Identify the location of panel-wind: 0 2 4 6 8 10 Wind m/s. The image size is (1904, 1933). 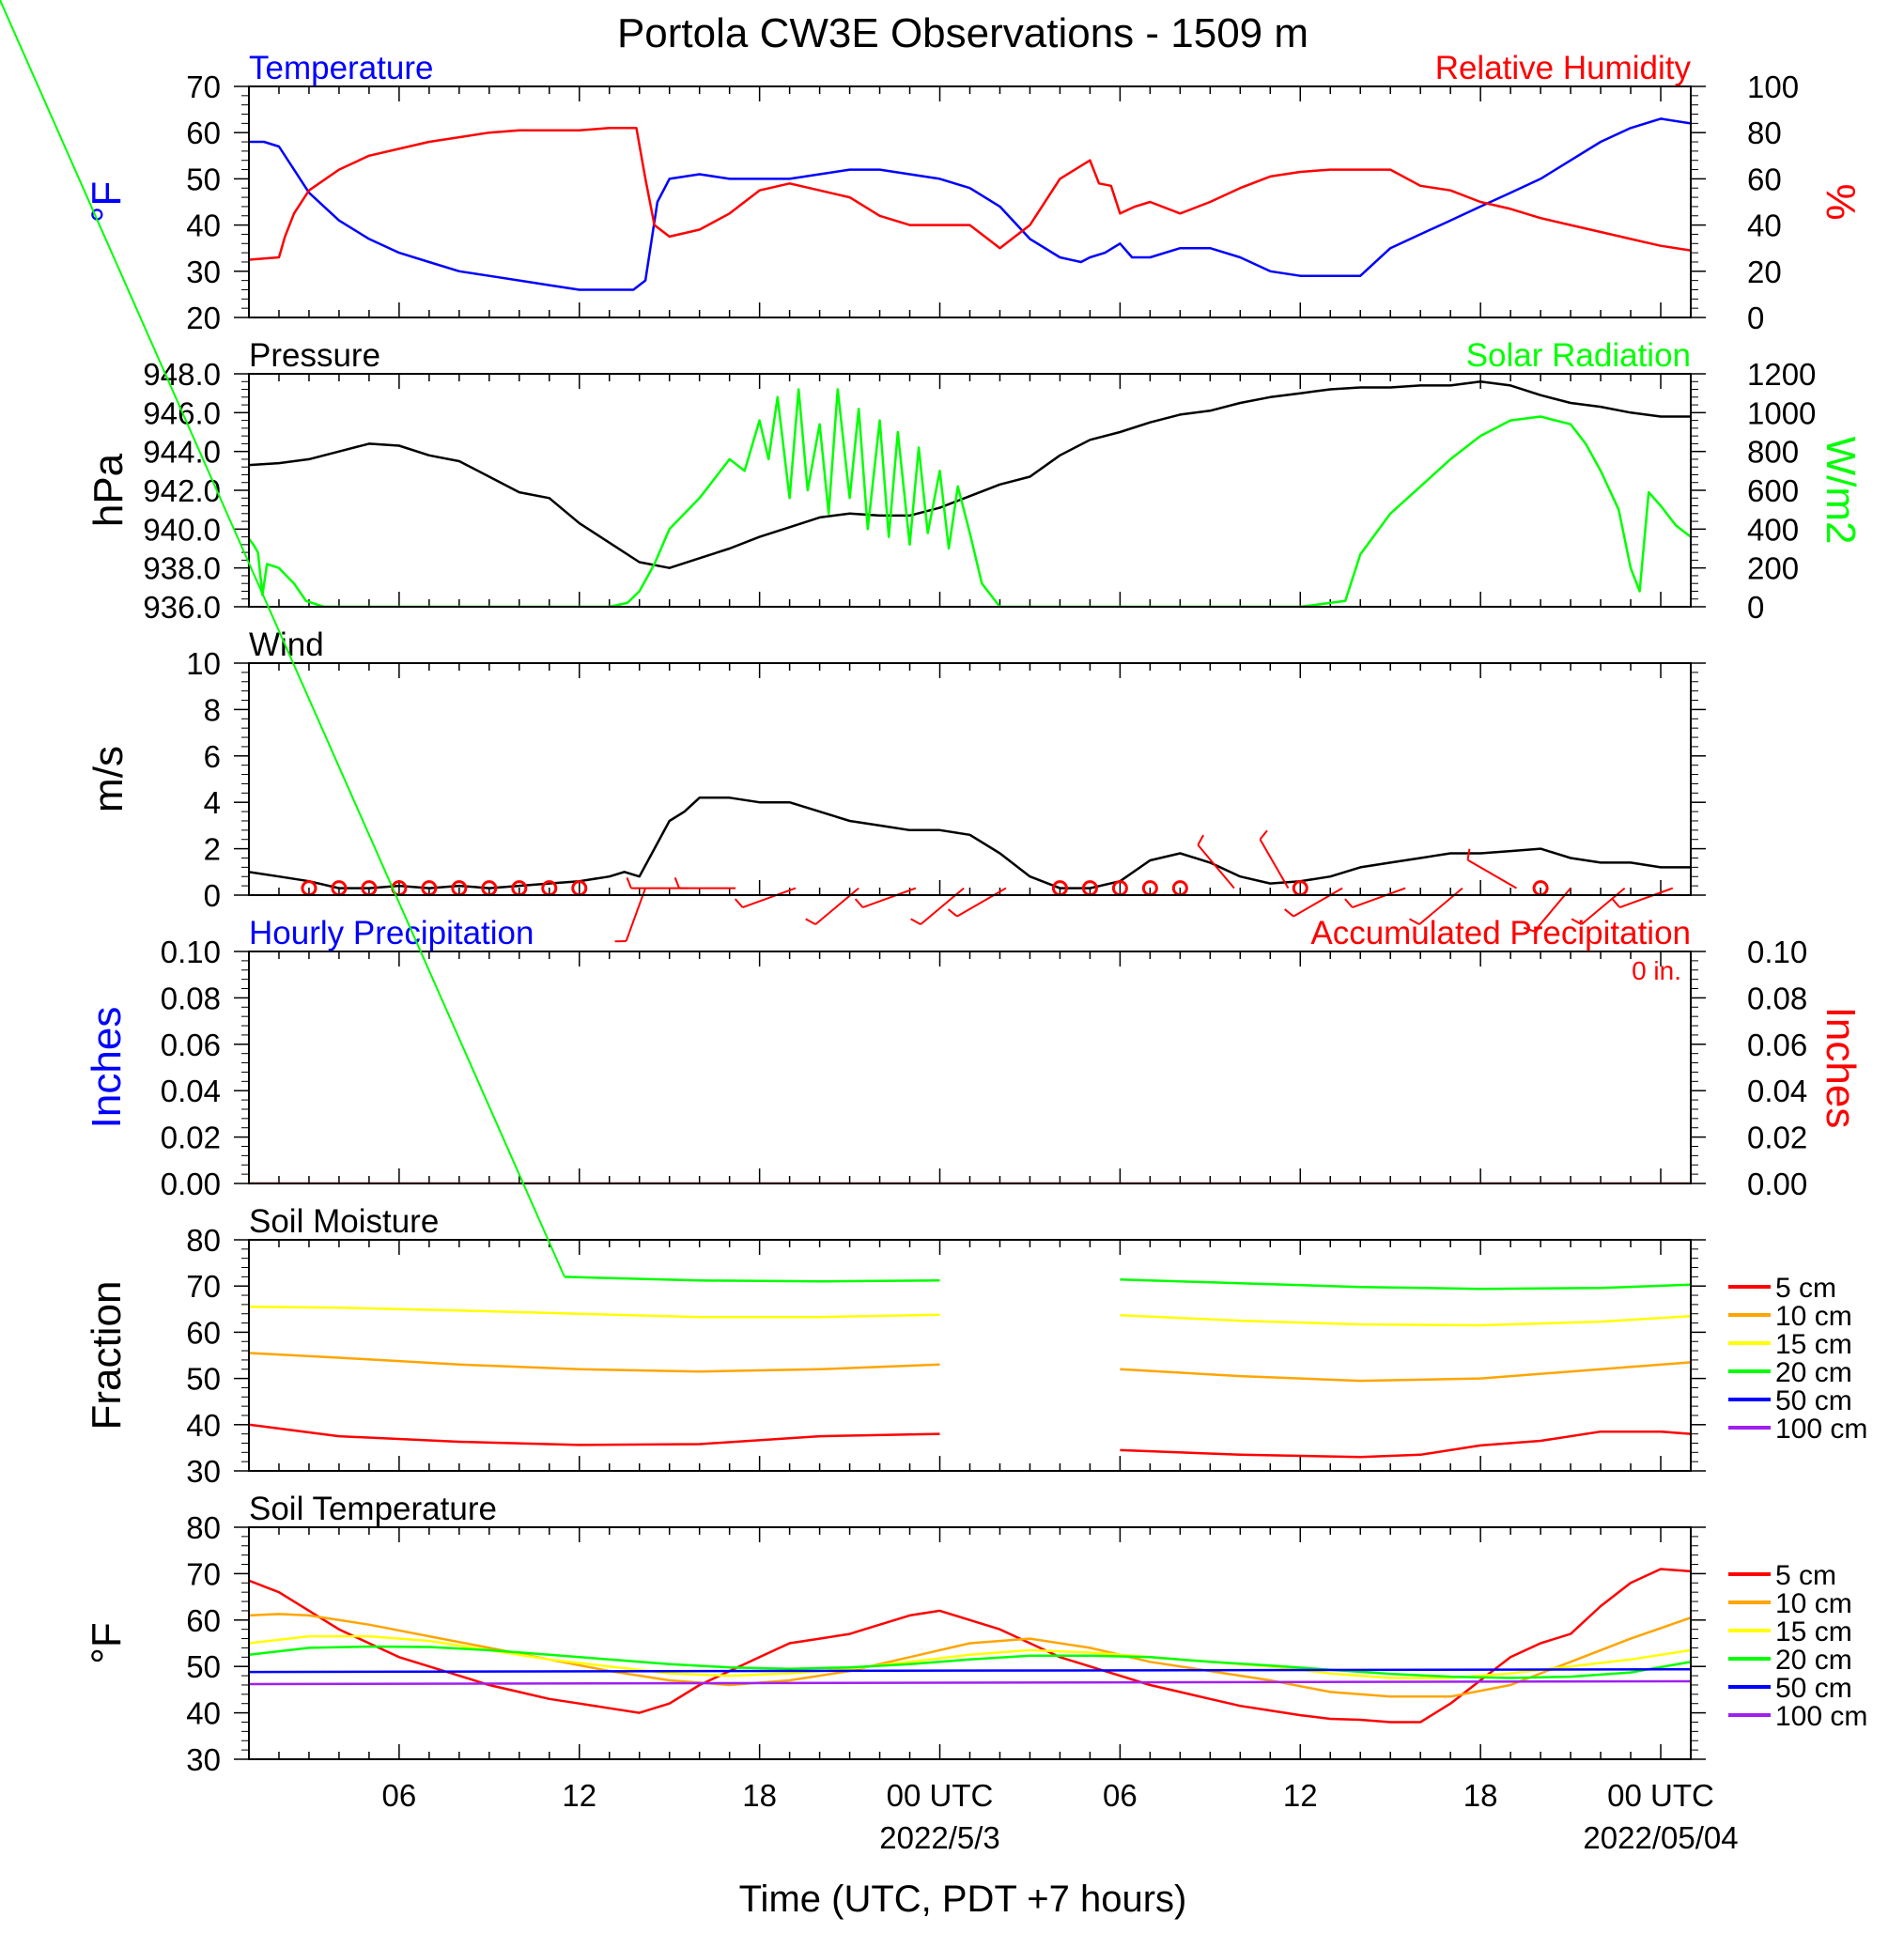
(895, 784).